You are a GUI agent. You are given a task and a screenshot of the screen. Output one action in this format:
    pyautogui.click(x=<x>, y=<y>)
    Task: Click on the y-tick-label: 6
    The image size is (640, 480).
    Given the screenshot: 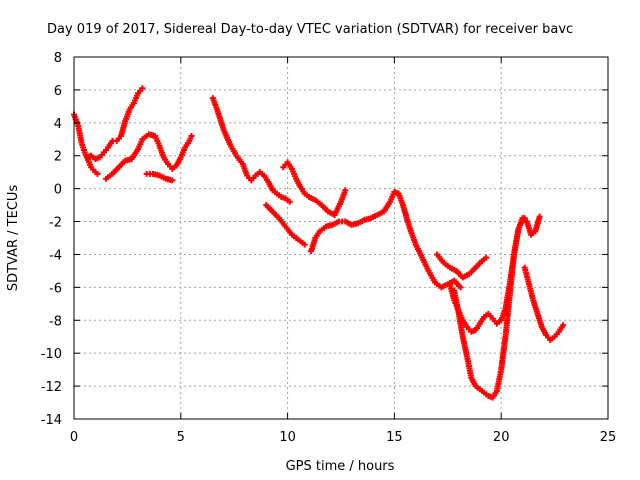 What is the action you would take?
    pyautogui.click(x=58, y=91)
    